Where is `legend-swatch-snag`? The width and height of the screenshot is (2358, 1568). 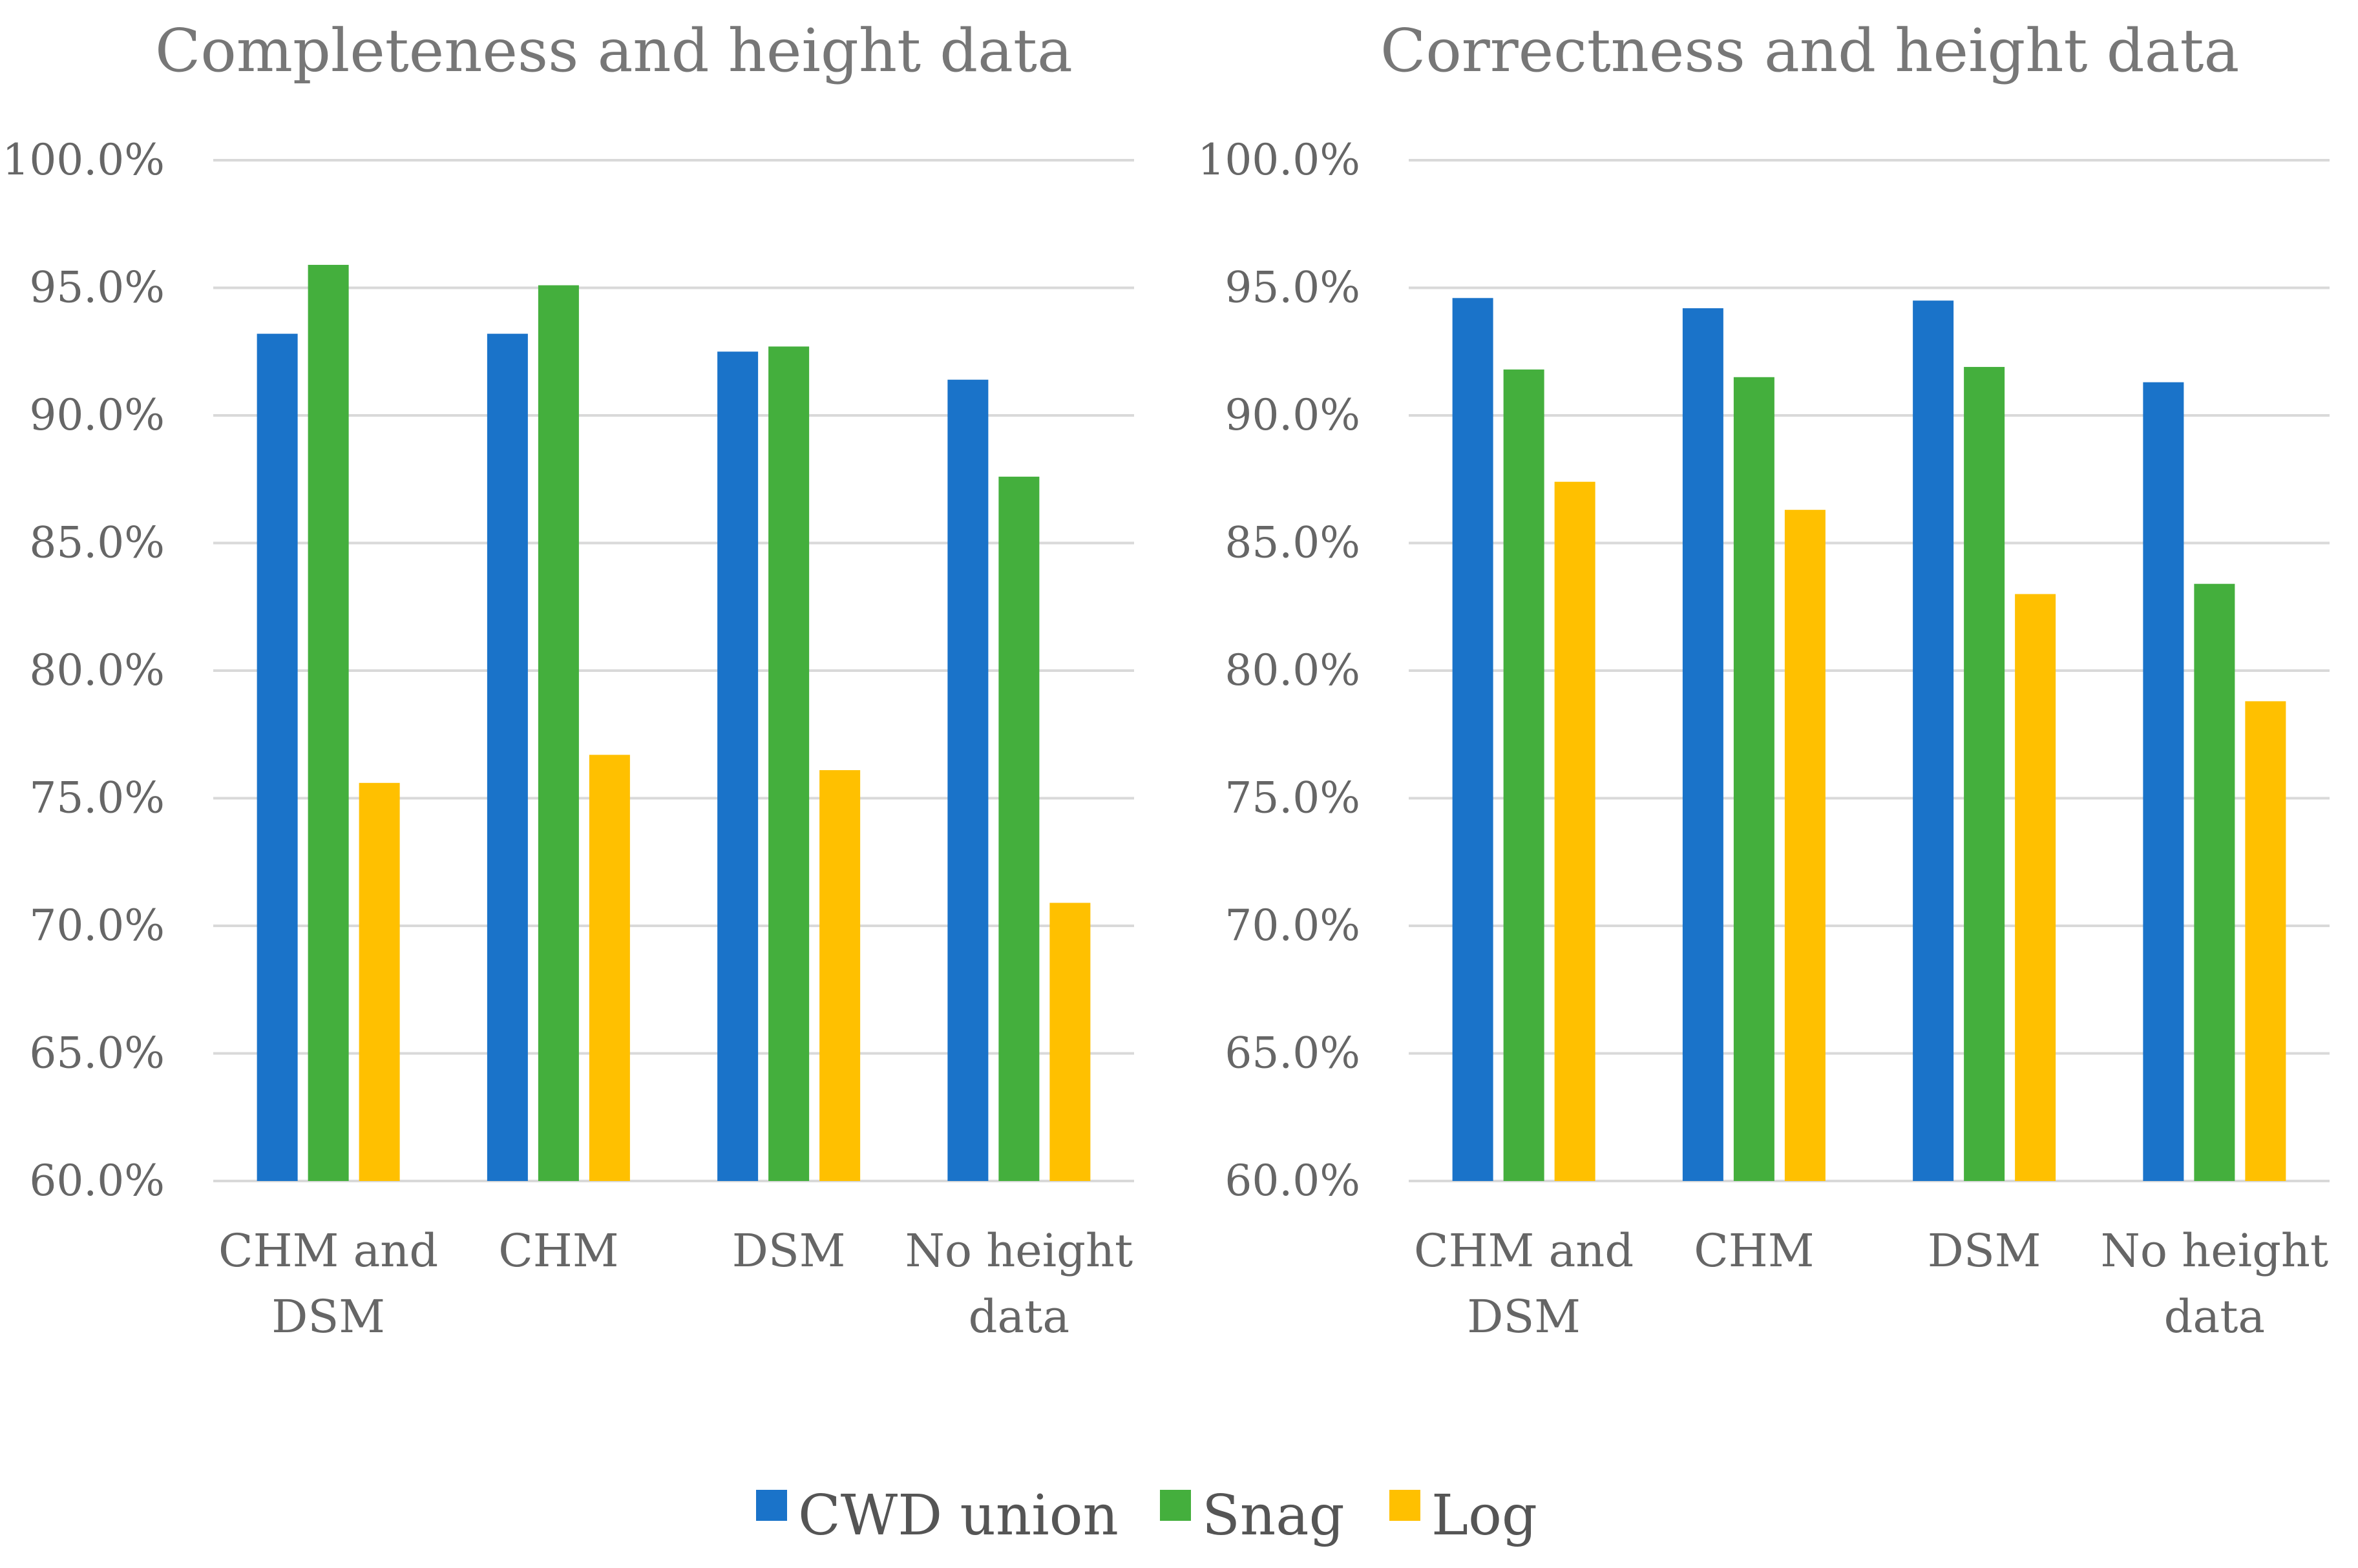
legend-swatch-snag is located at coordinates (1175, 1505).